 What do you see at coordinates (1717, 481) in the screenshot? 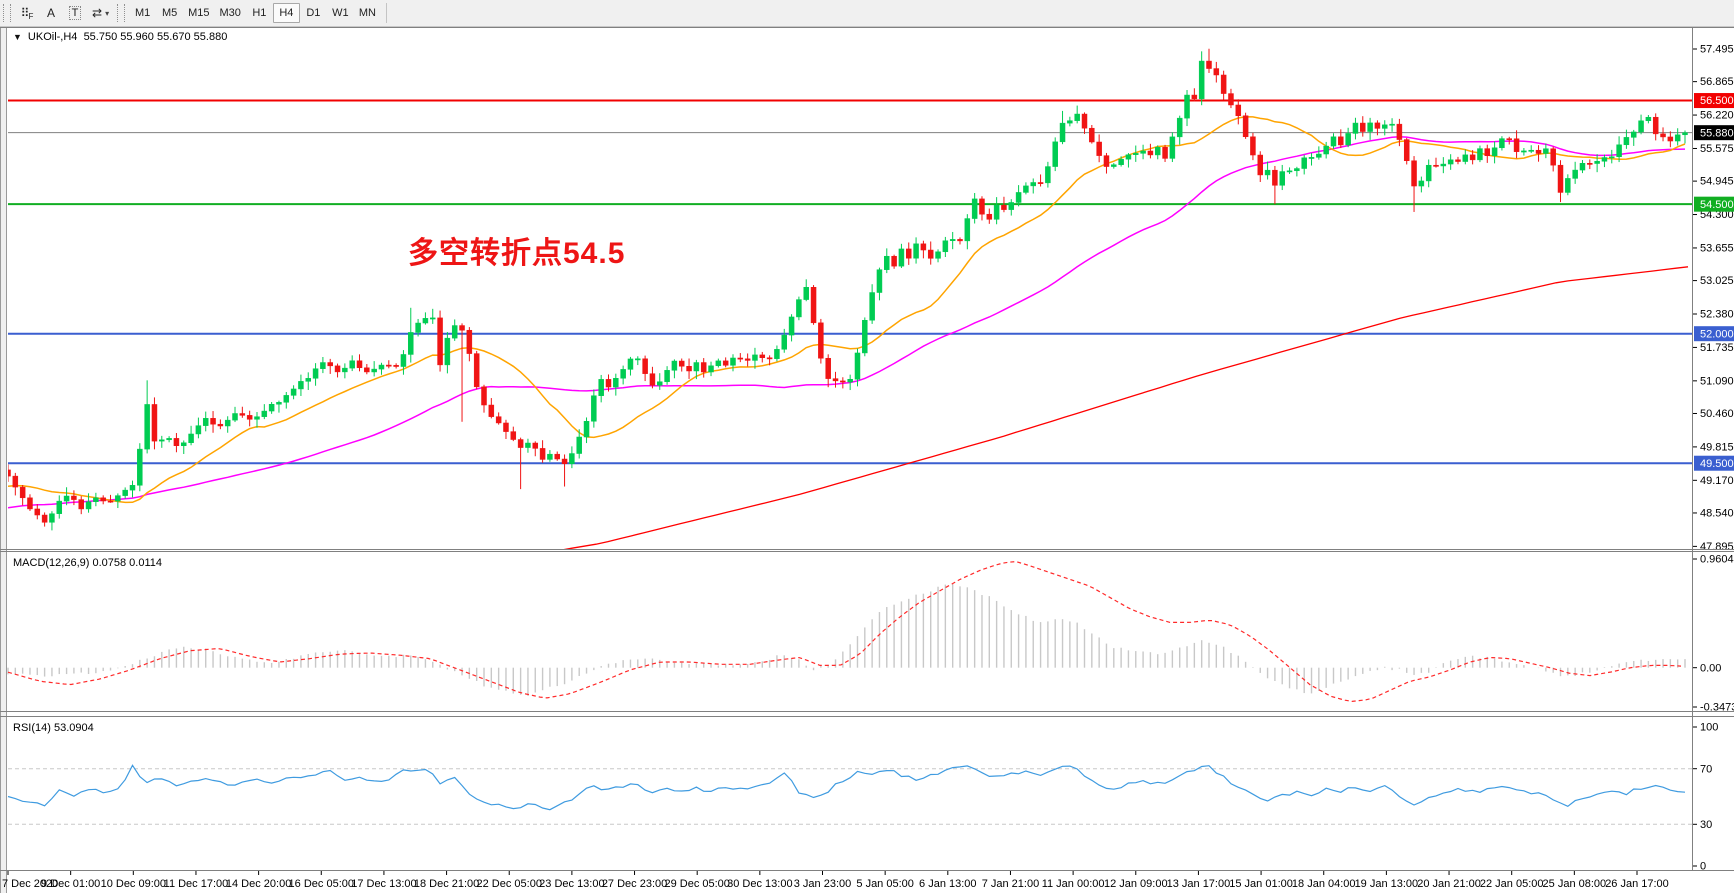
I see `svg-text: 49.170` at bounding box center [1717, 481].